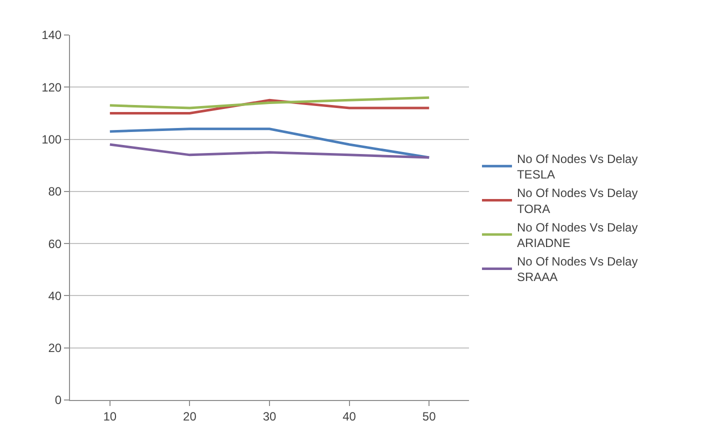  Describe the element at coordinates (52, 35) in the screenshot. I see `y-tick-label: 140` at that location.